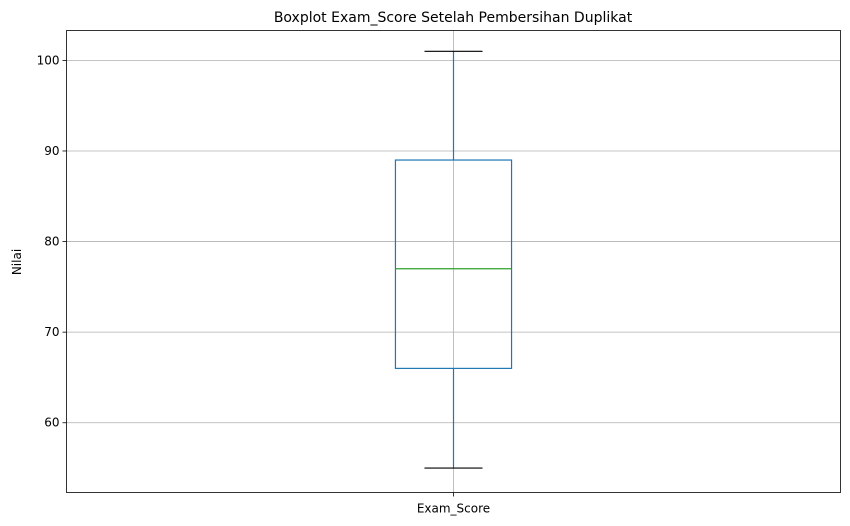 The image size is (850, 526). I want to click on box-layer, so click(453, 259).